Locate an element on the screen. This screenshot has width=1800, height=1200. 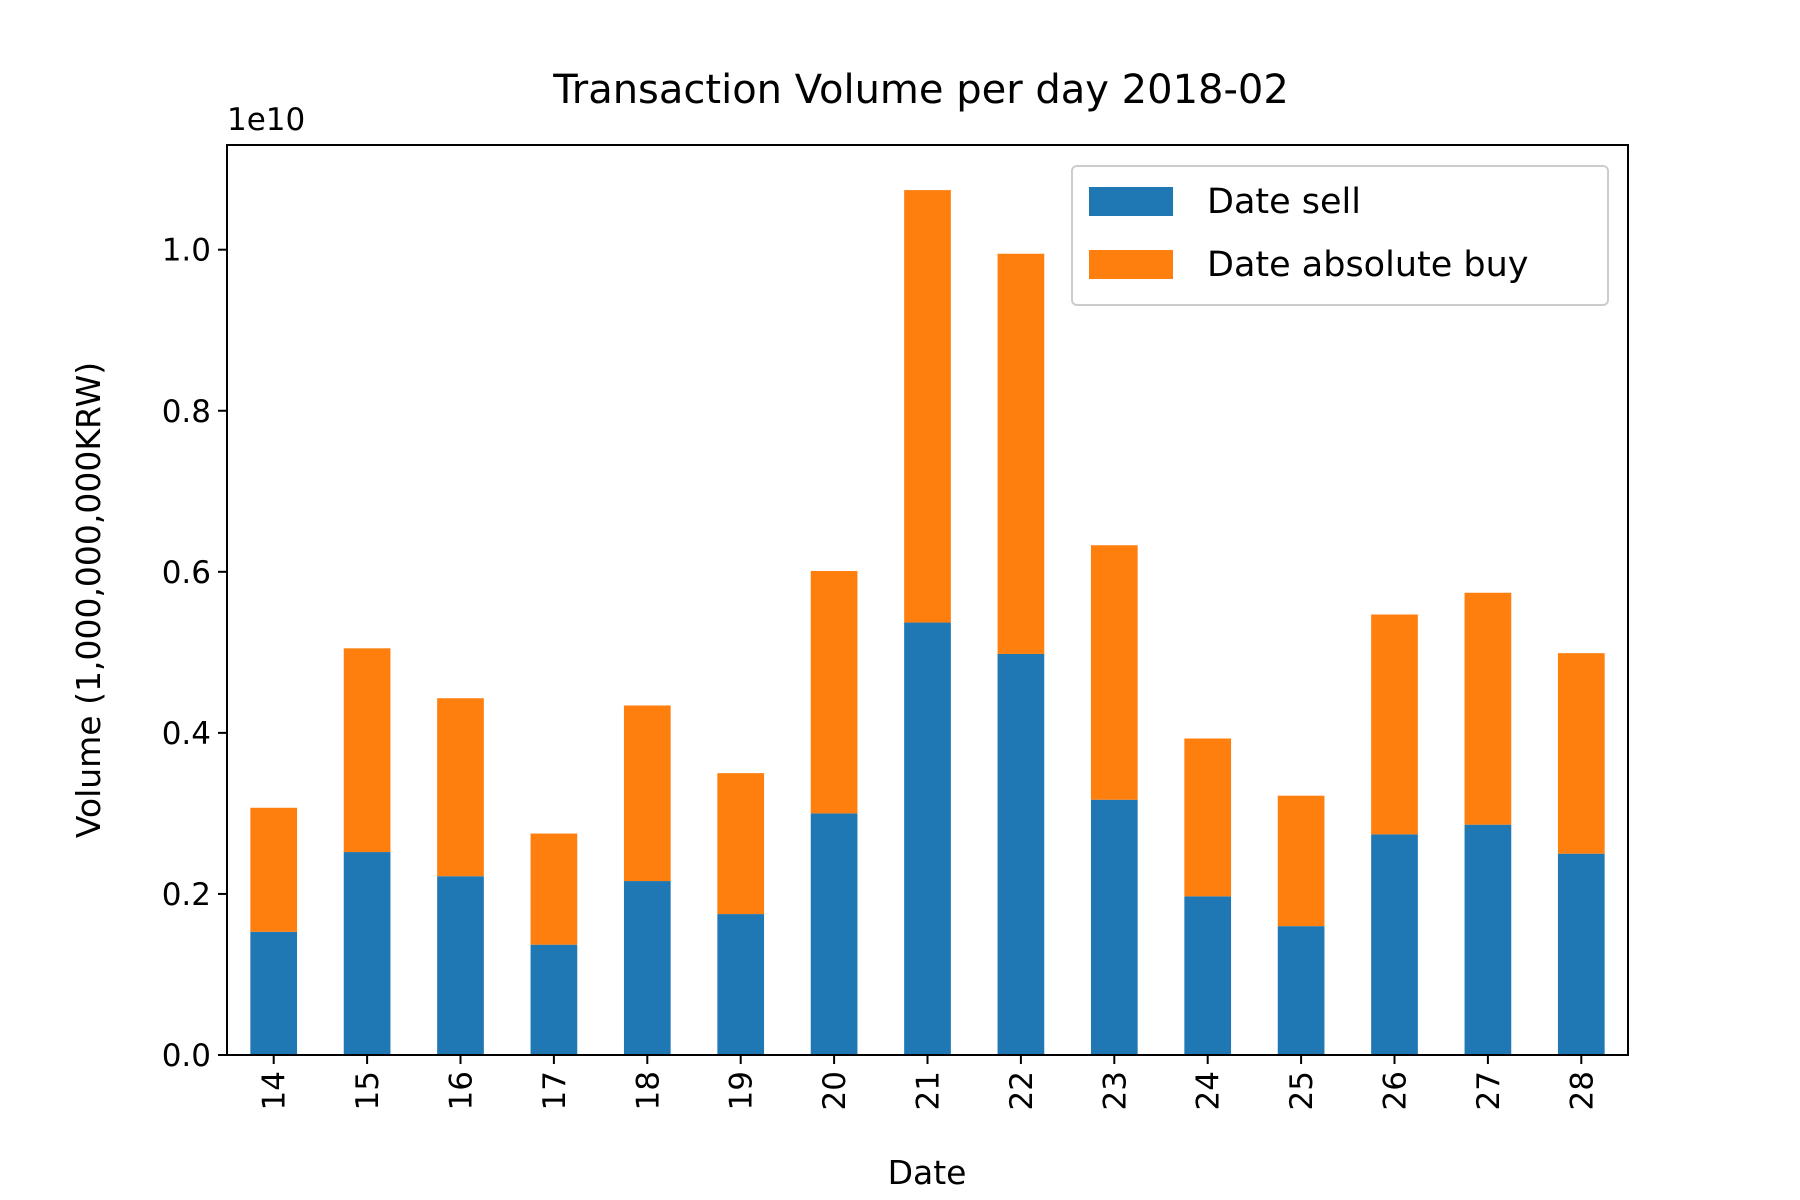
x-axis-label: Date is located at coordinates (927, 1172).